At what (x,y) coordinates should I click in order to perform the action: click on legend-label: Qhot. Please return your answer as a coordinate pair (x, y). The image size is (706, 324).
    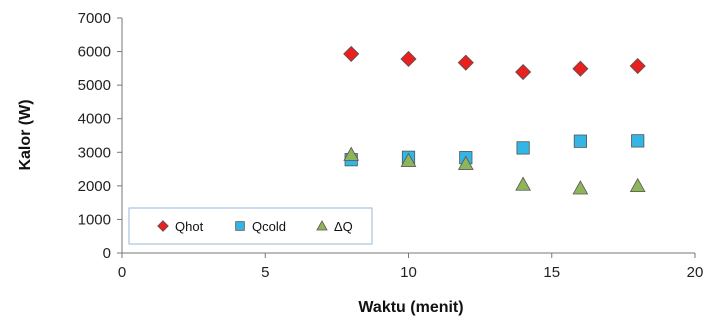
    Looking at the image, I should click on (189, 226).